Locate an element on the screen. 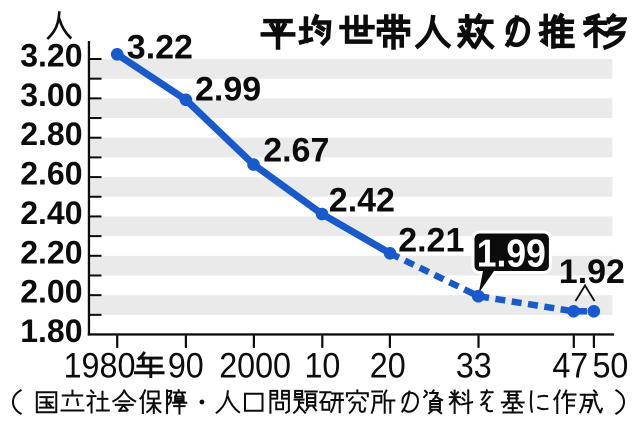 This screenshot has width=640, height=429. svg-text: 1980 is located at coordinates (100, 366).